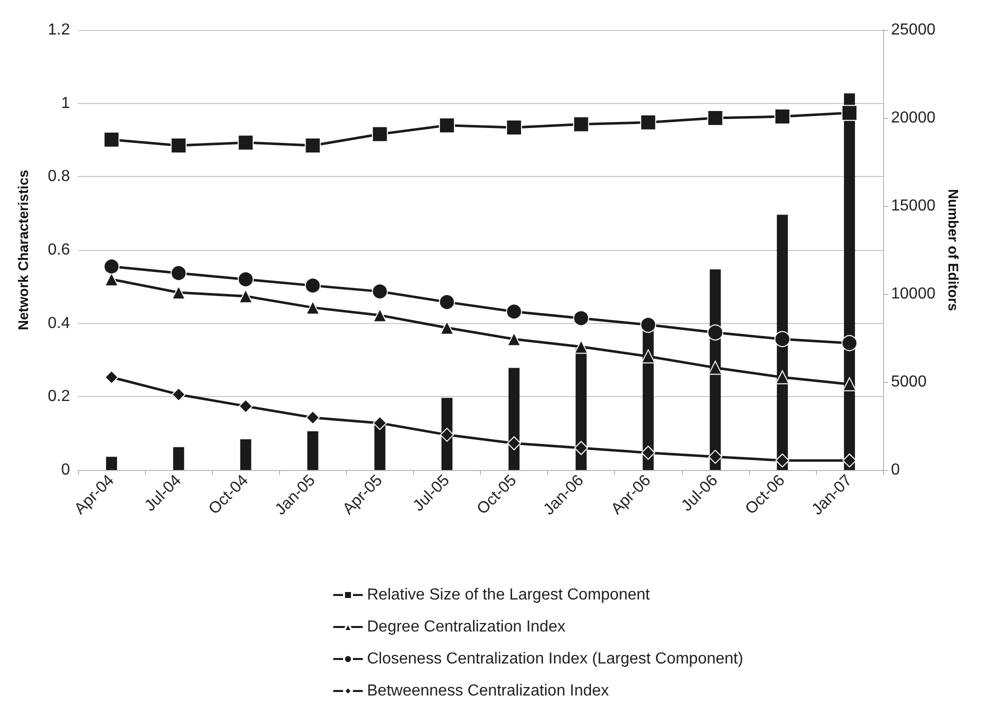 The height and width of the screenshot is (720, 995). What do you see at coordinates (508, 595) in the screenshot?
I see `legend-label: Relative Size of the Largest Component` at bounding box center [508, 595].